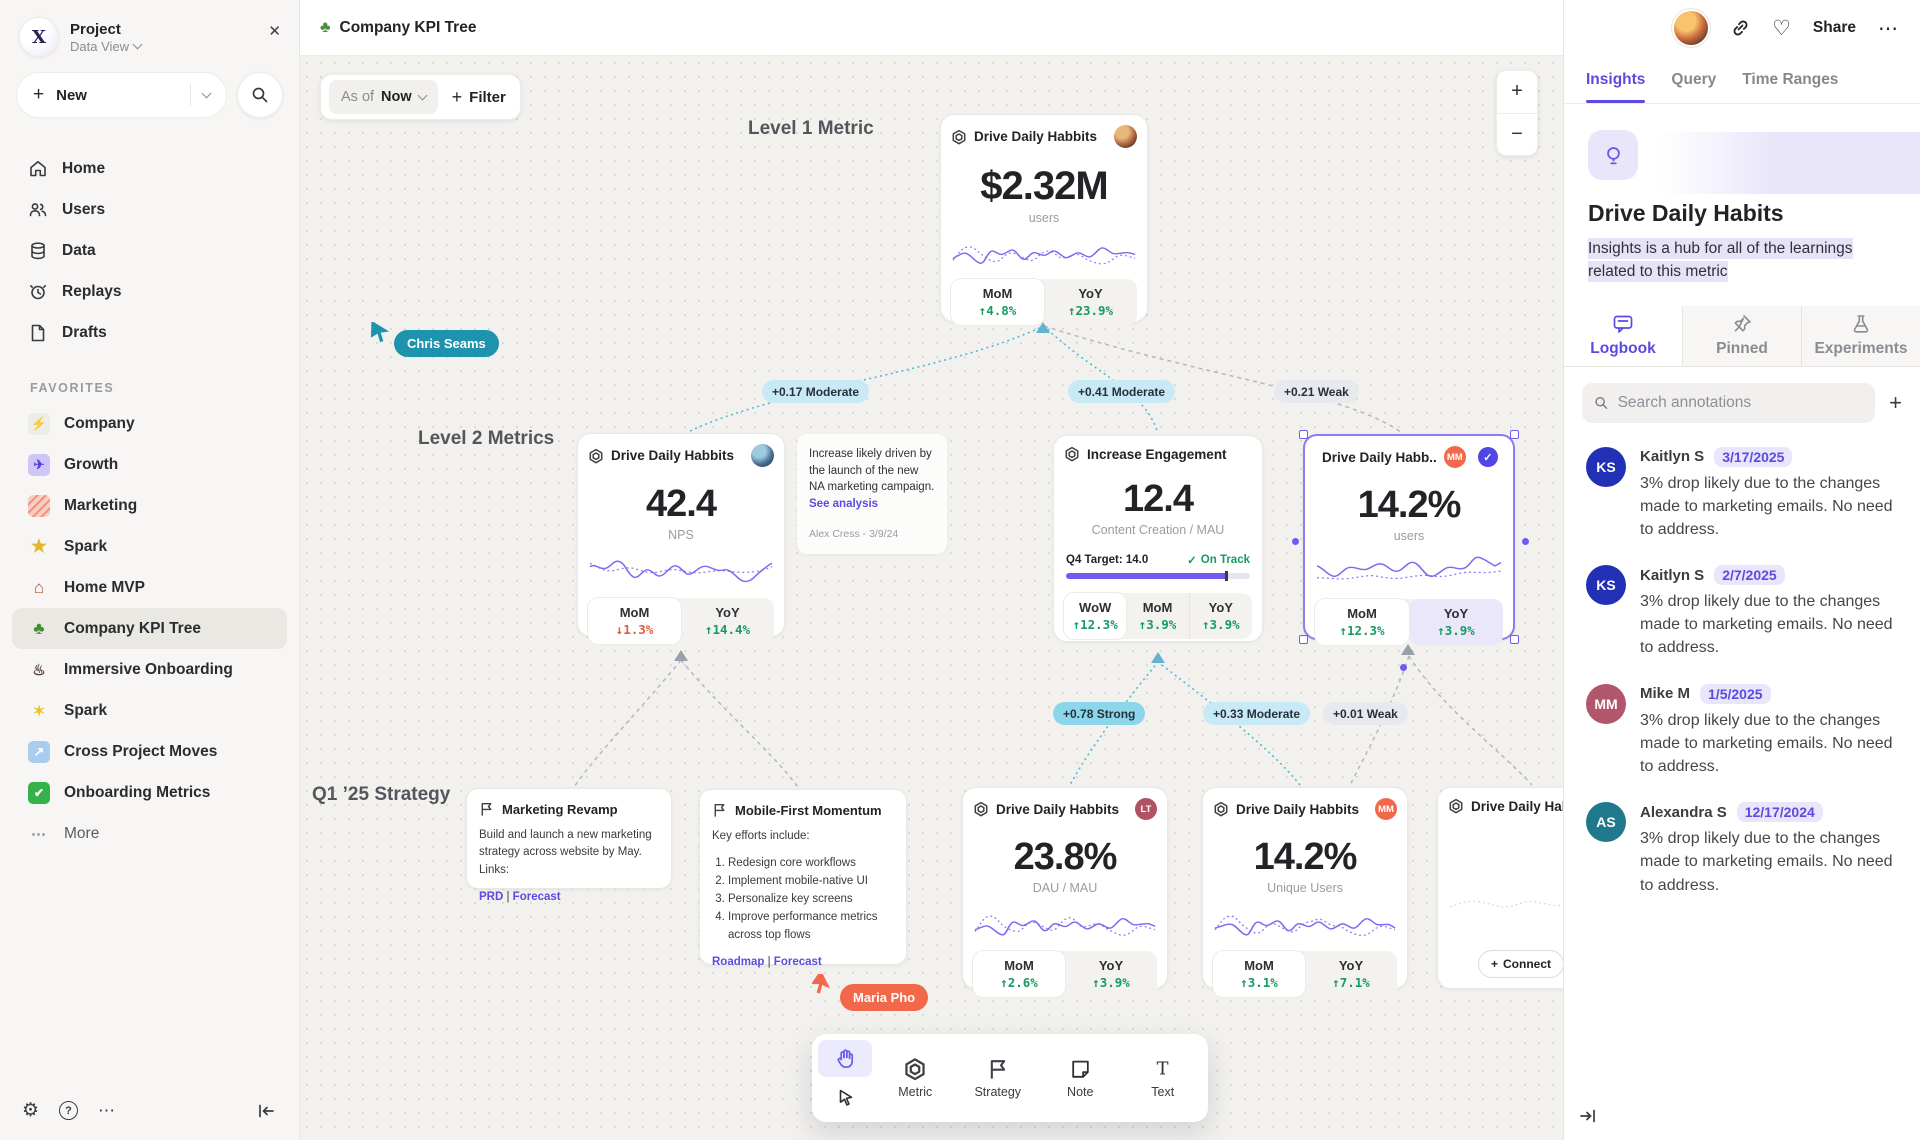 The width and height of the screenshot is (1920, 1140). I want to click on sidebar-item-data: Data, so click(149, 250).